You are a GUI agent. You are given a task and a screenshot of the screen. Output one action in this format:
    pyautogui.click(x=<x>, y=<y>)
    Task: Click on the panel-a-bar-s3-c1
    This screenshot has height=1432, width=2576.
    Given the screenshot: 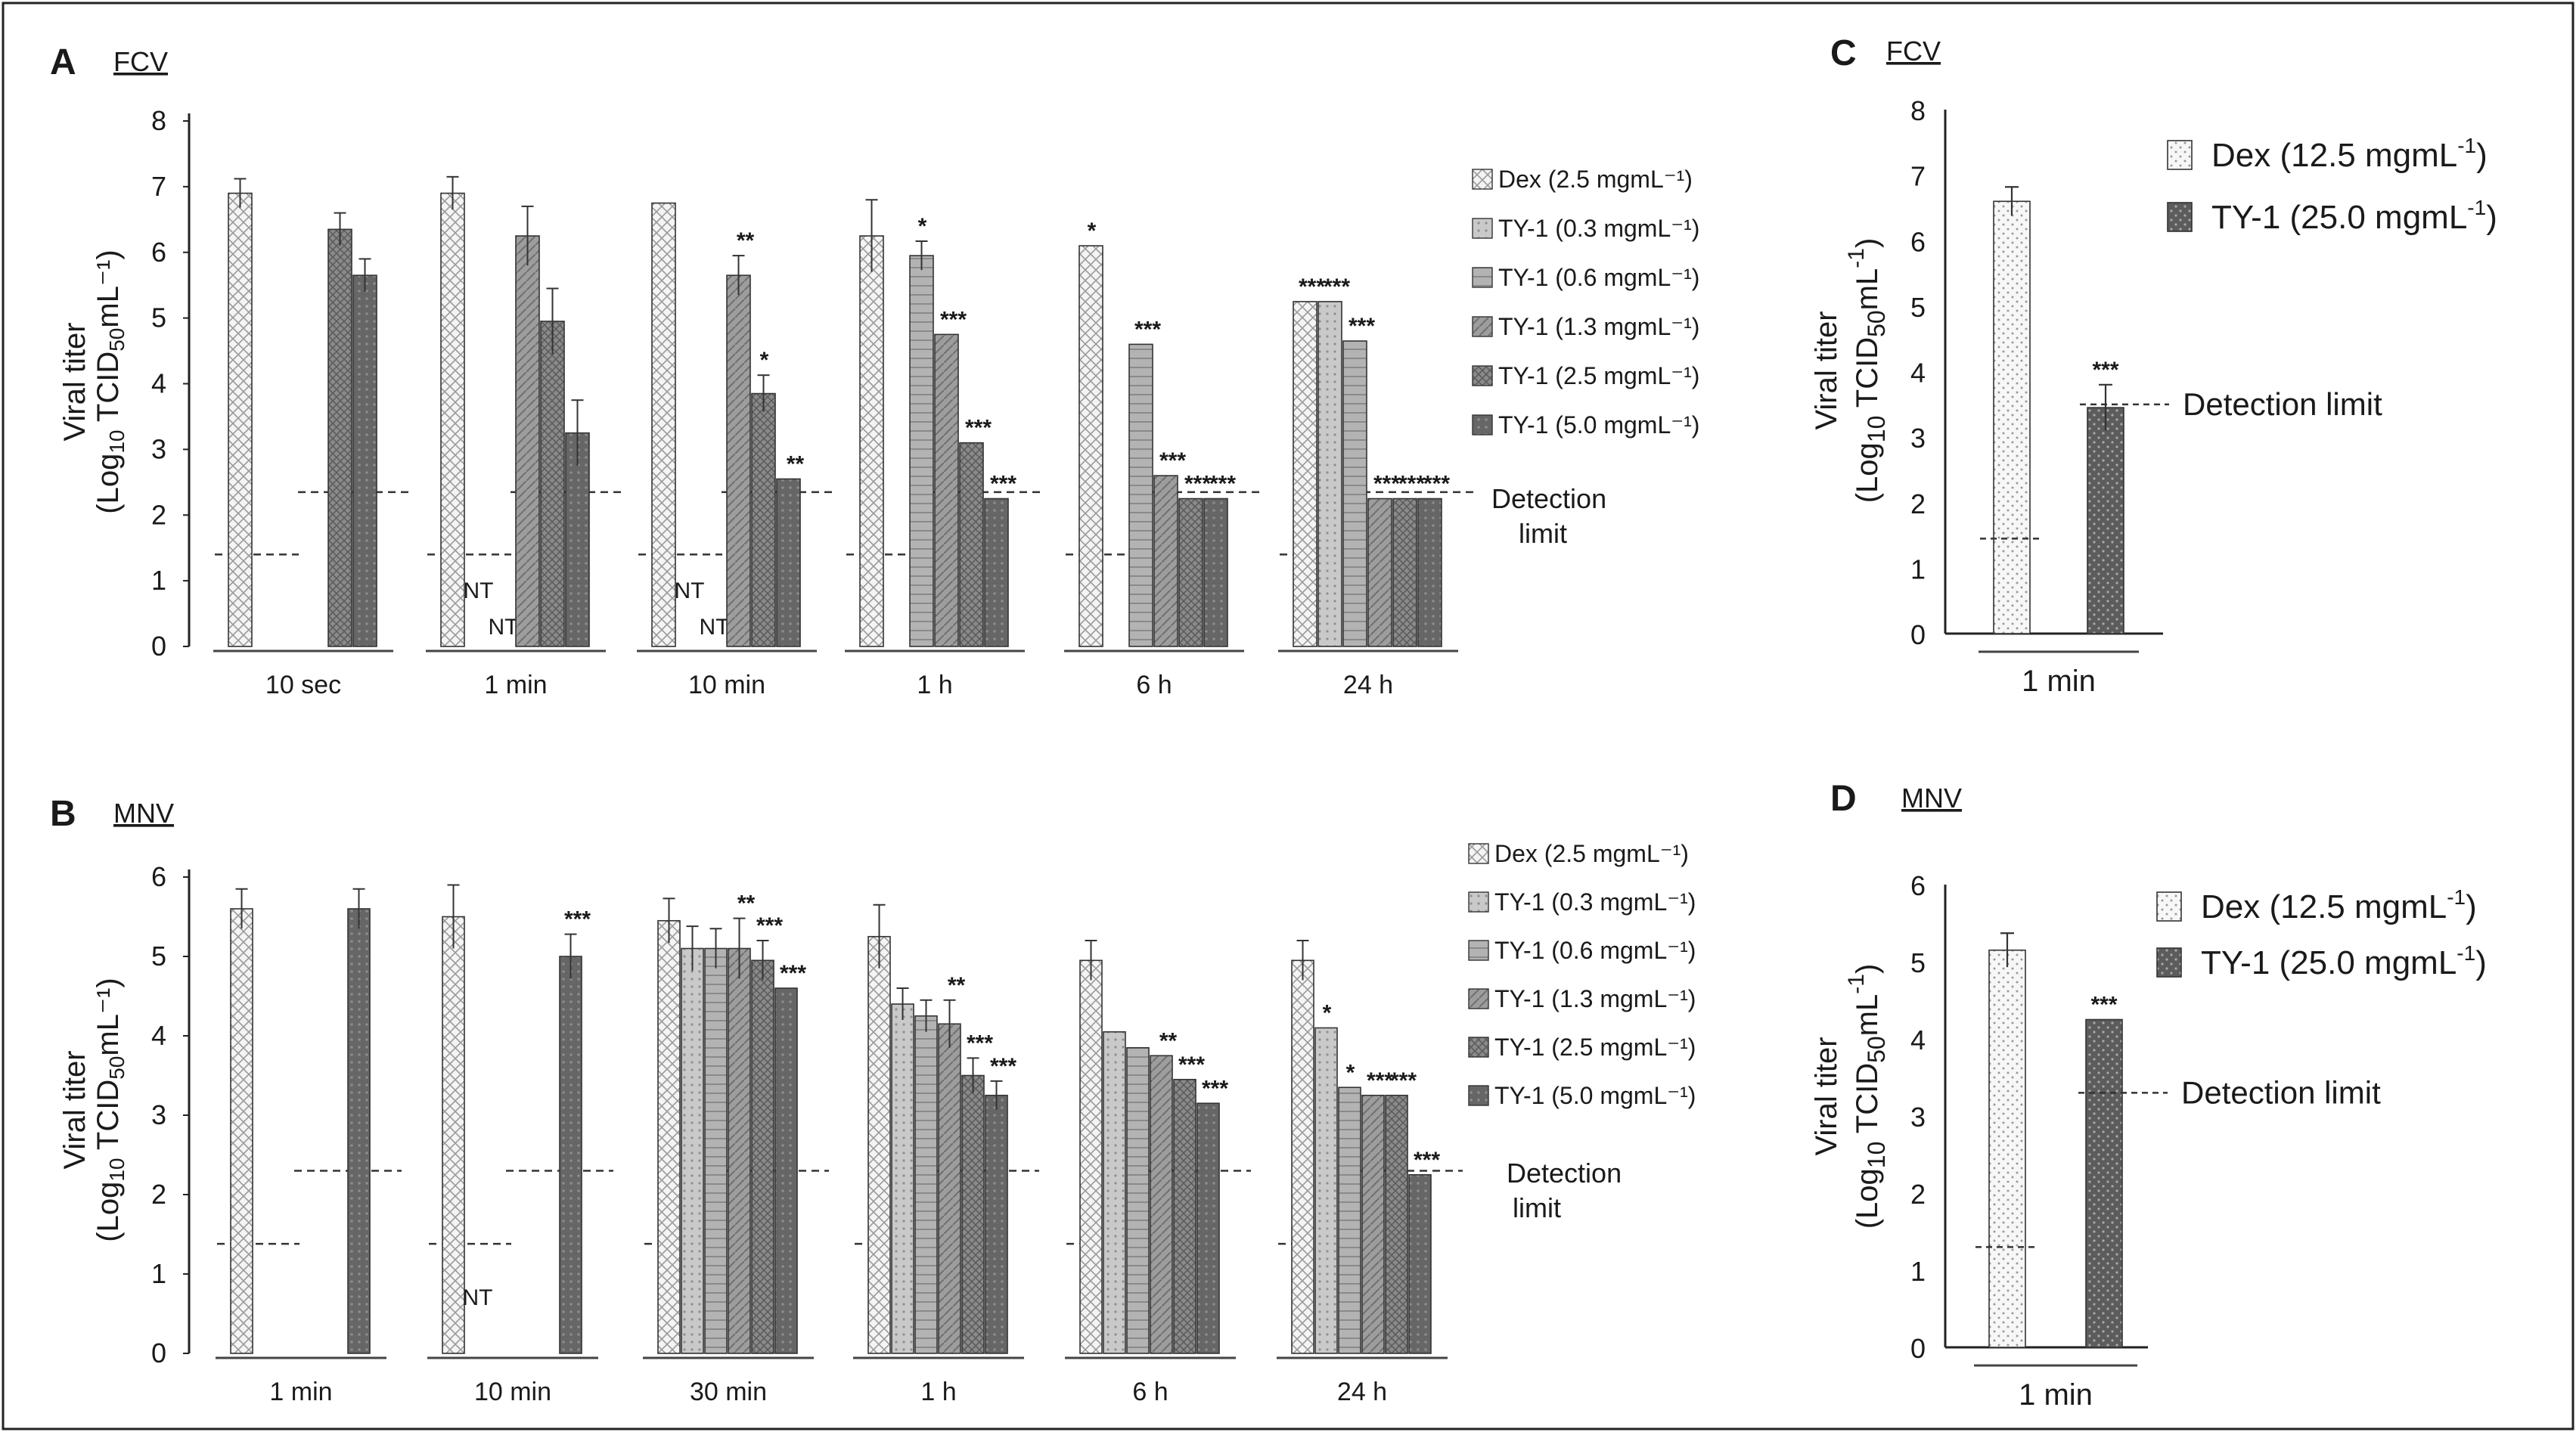 What is the action you would take?
    pyautogui.click(x=527, y=441)
    